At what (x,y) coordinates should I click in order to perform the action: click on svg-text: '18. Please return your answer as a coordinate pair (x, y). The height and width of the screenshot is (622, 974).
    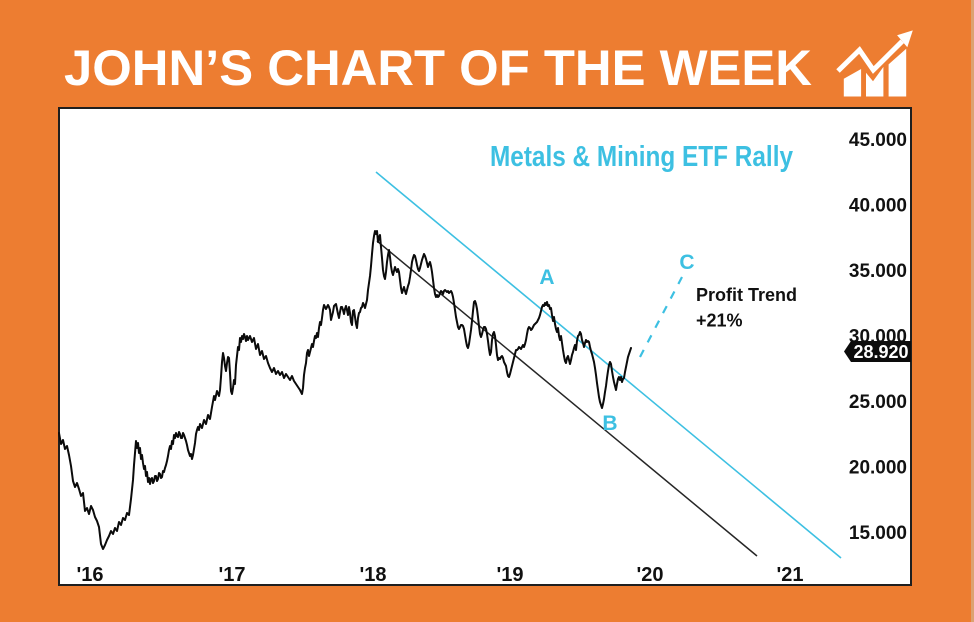
    Looking at the image, I should click on (372, 575).